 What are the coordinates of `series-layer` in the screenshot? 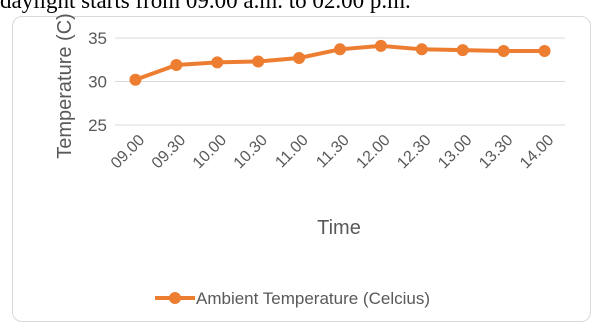 It's located at (340, 62).